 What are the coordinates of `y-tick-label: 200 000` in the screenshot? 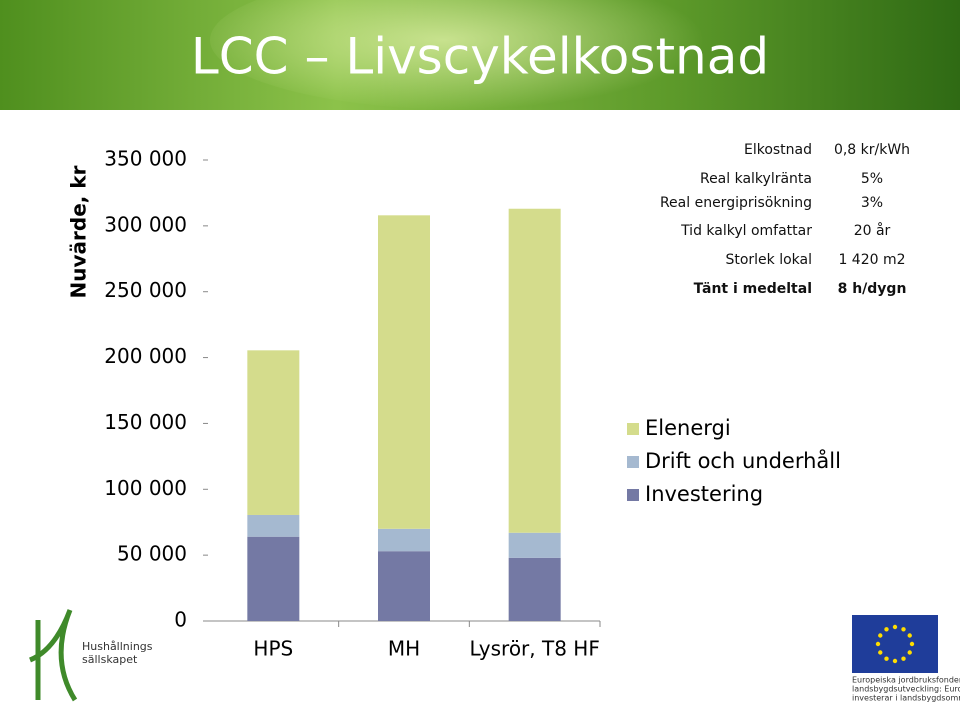 It's located at (145, 356).